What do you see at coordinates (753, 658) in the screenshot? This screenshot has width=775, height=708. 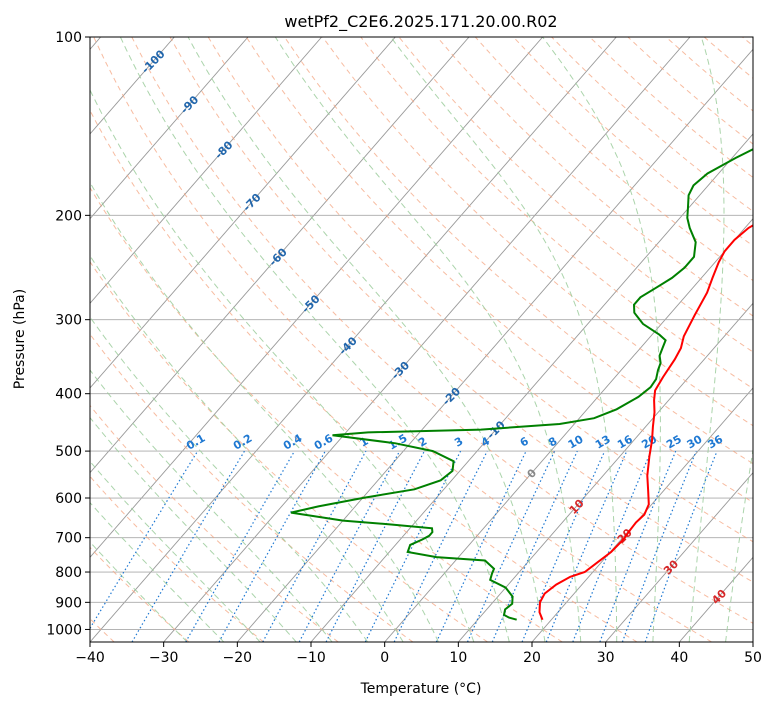 I see `x-tick-label: 50` at bounding box center [753, 658].